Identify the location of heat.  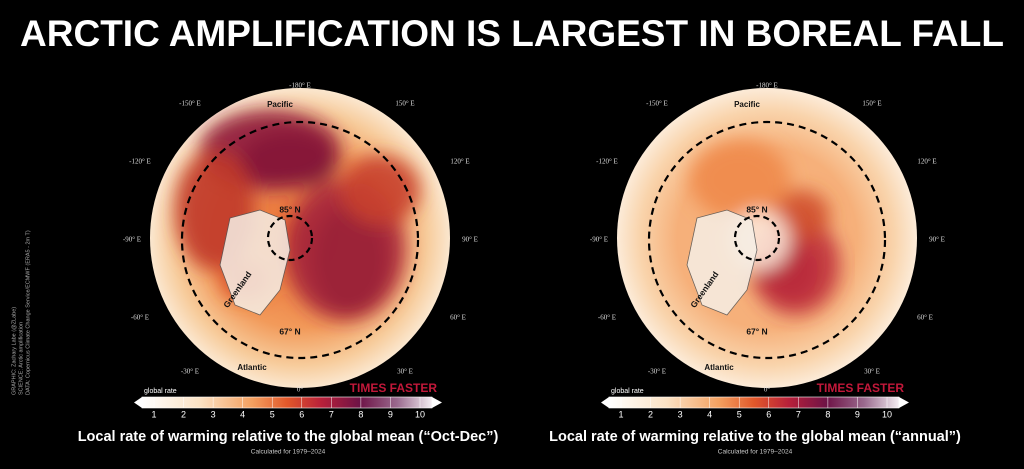
(765, 227).